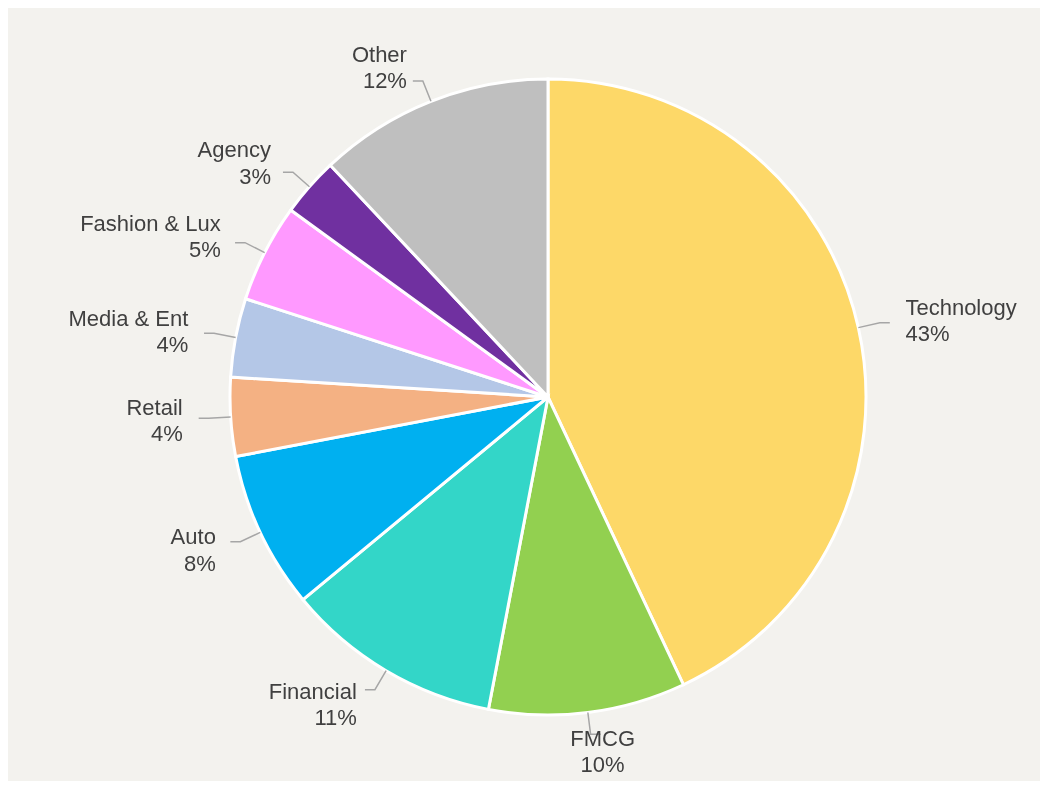  I want to click on data-label: 3%, so click(255, 176).